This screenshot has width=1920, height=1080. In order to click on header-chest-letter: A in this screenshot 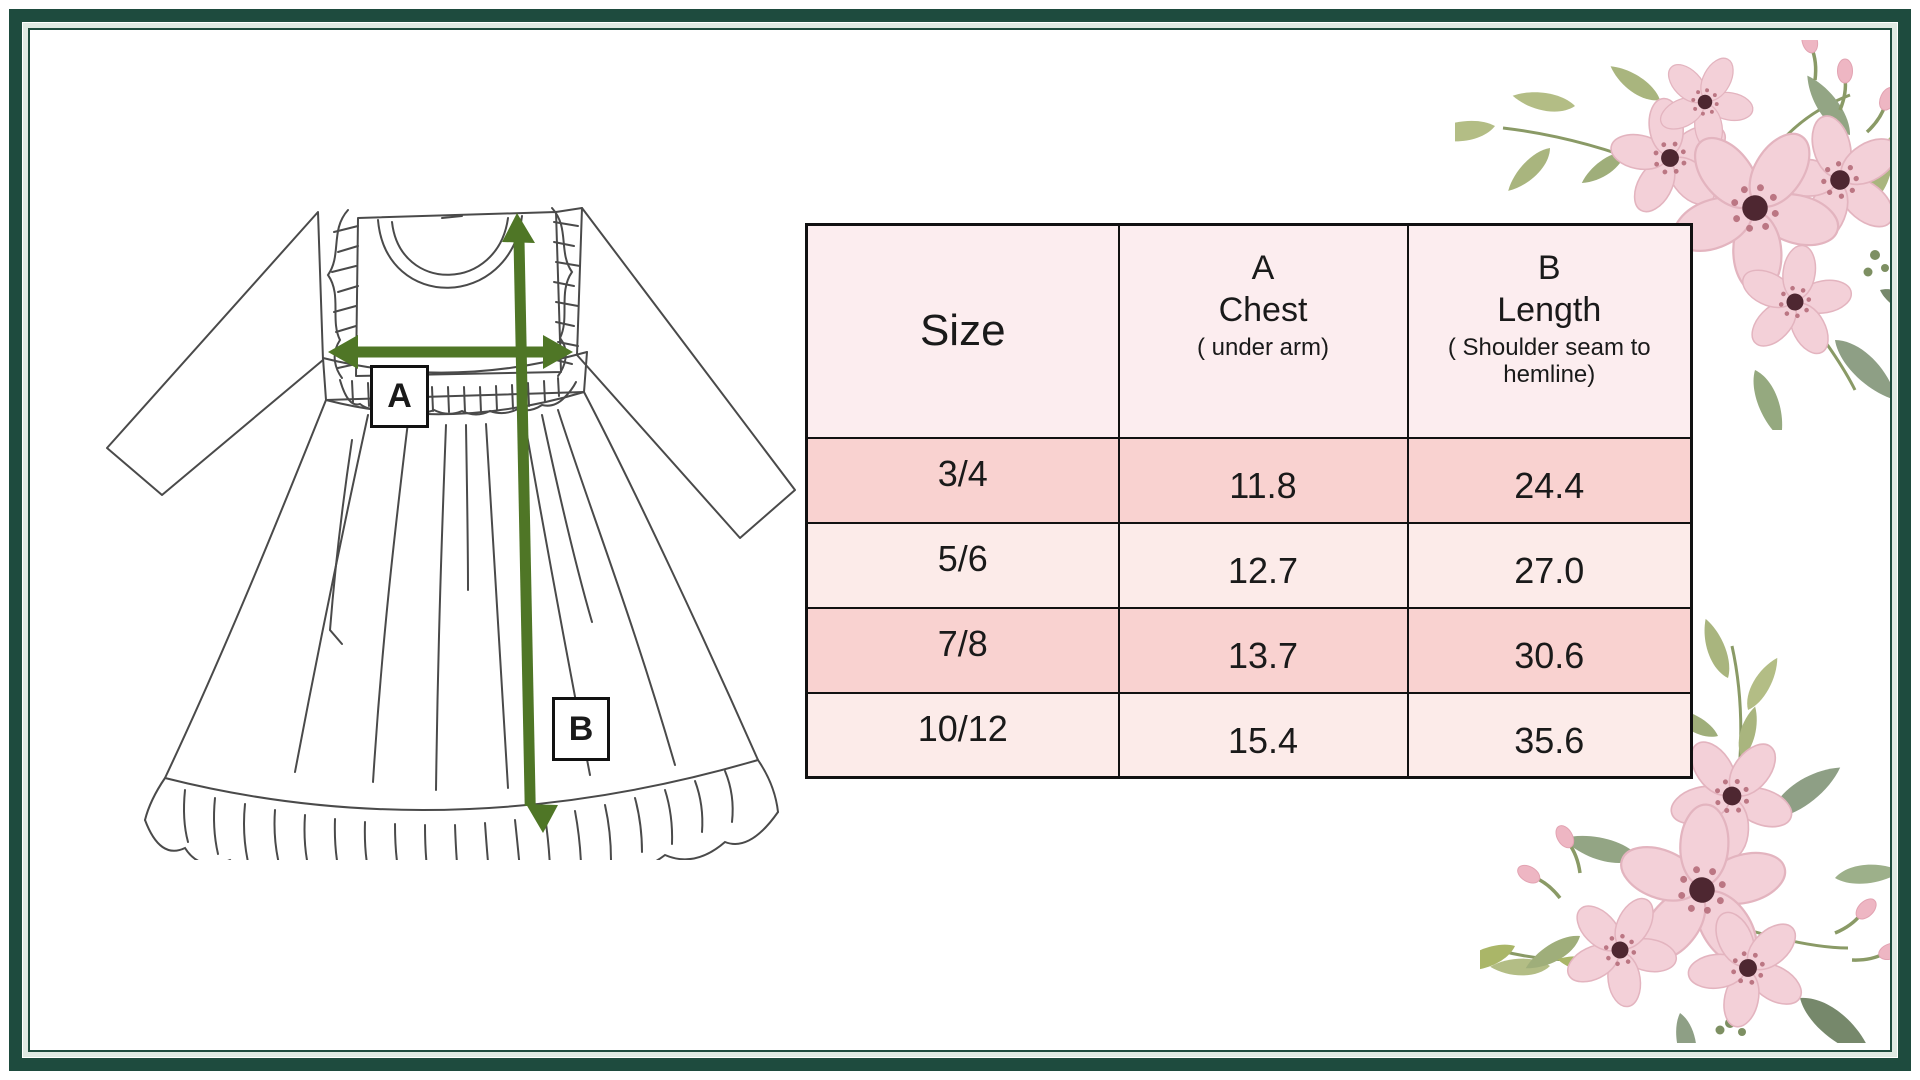, I will do `click(1263, 267)`.